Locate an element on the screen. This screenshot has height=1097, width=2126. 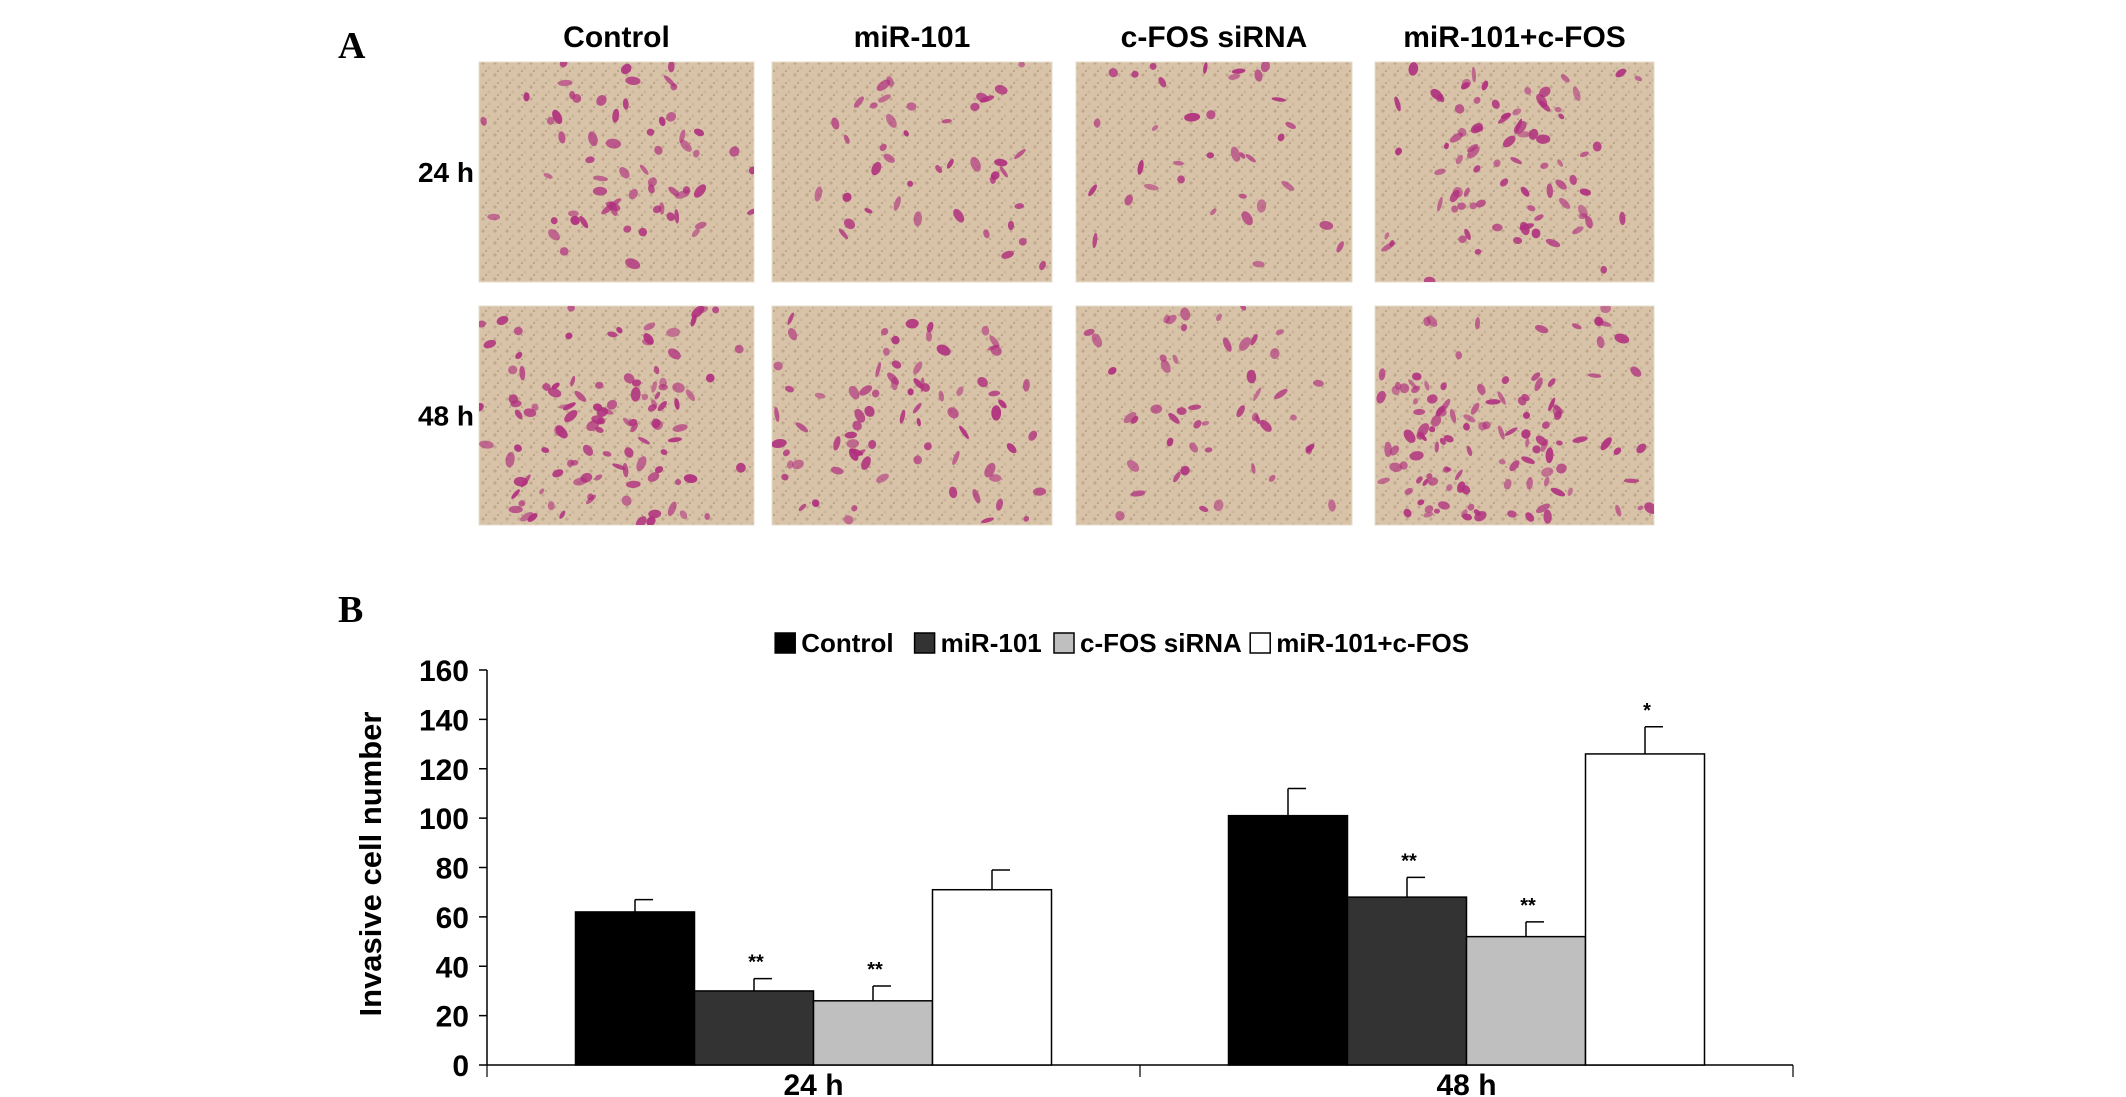
error-bar-mir-101-48-h is located at coordinates (1415, 887).